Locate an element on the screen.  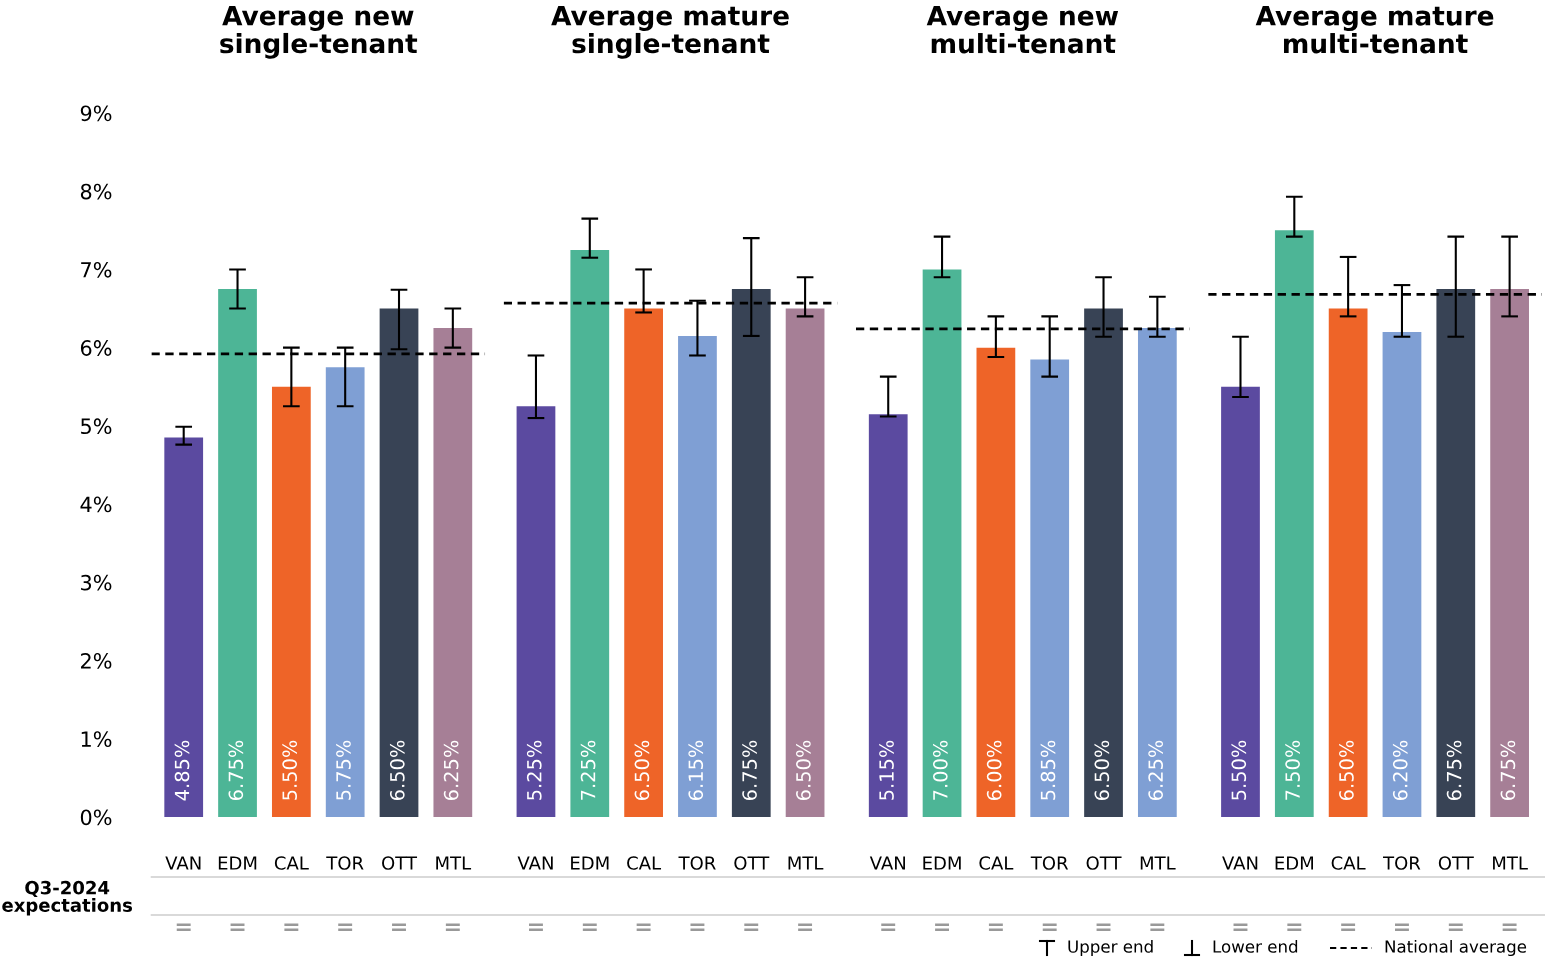
data-label: 7.50% is located at coordinates (1292, 770).